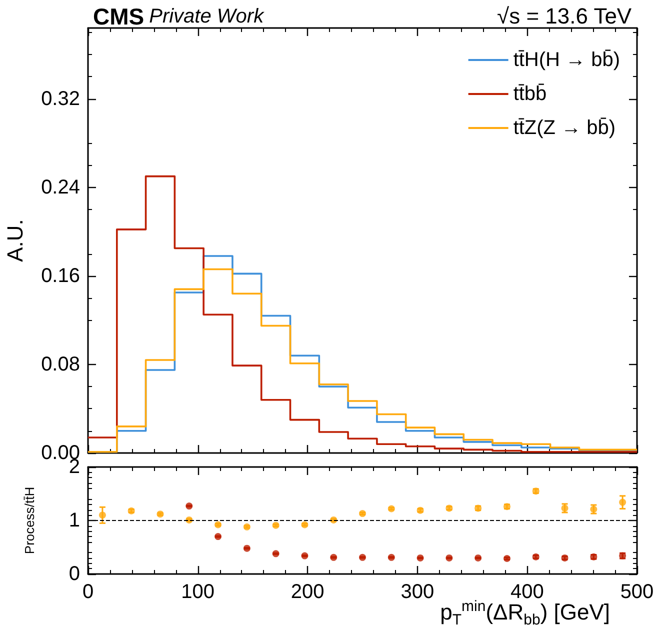 Image resolution: width=655 pixels, height=644 pixels. Describe the element at coordinates (60, 364) in the screenshot. I see `y-tick-label: 0.08` at that location.